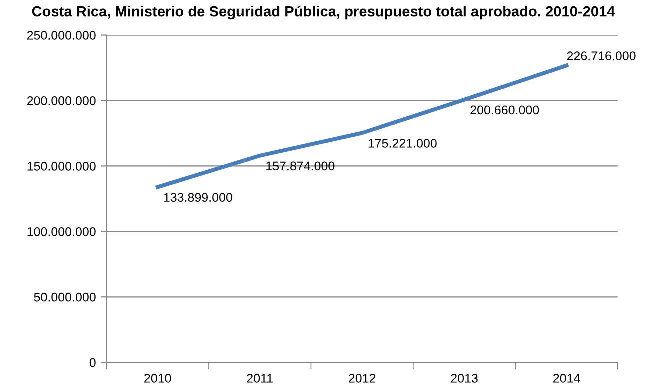 The image size is (647, 392). I want to click on y-tick-label: 50.000.000, so click(65, 297).